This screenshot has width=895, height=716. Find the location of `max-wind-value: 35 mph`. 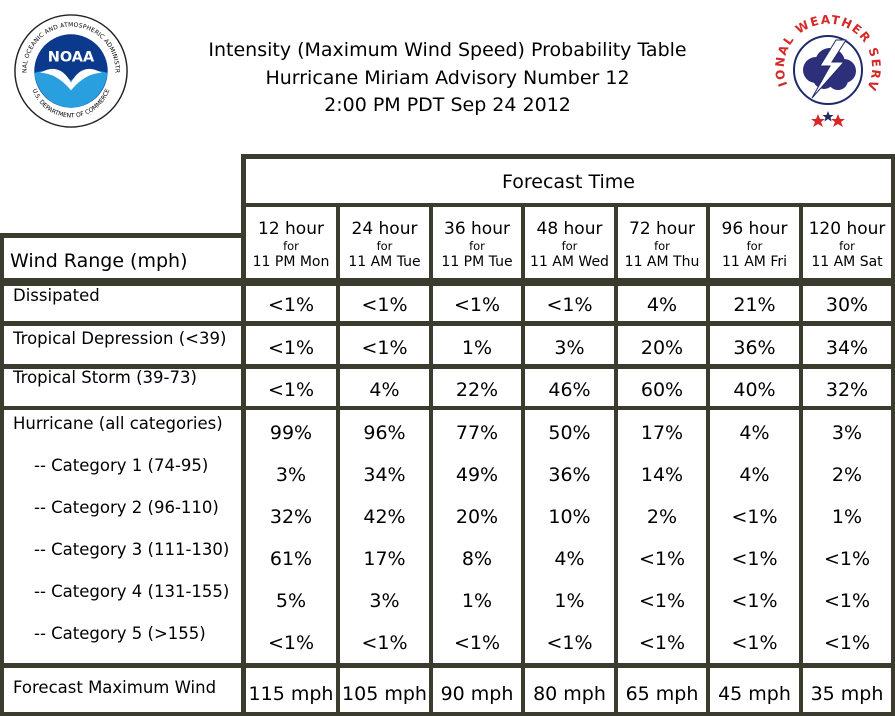

max-wind-value: 35 mph is located at coordinates (847, 694).